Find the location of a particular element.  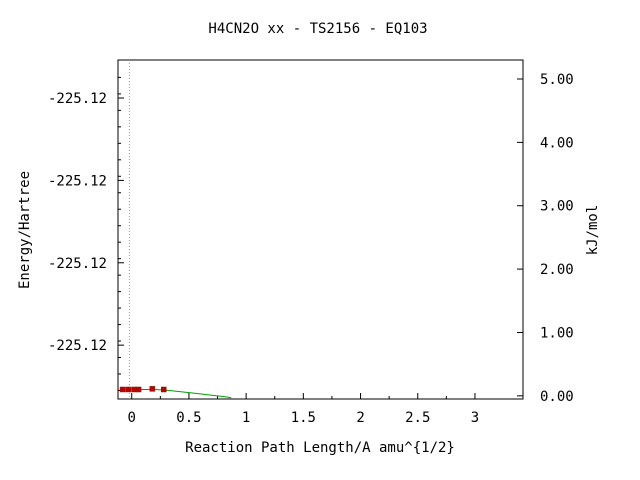

x-tick-label: 2.5 is located at coordinates (417, 418).